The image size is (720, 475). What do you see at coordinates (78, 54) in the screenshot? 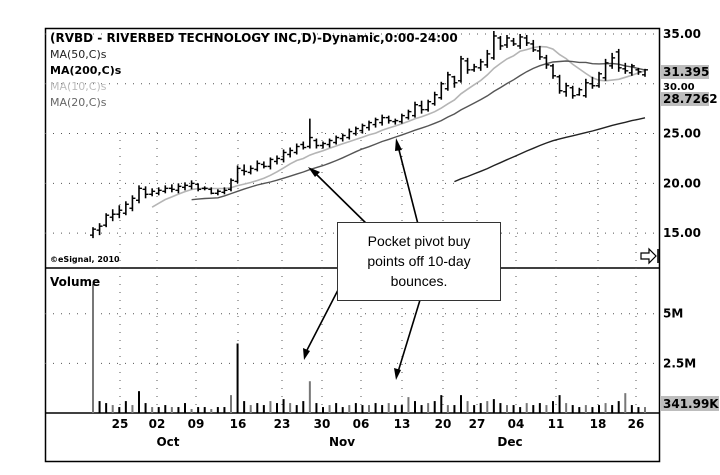
I see `indicator-ma50: MA(50,C)s` at bounding box center [78, 54].